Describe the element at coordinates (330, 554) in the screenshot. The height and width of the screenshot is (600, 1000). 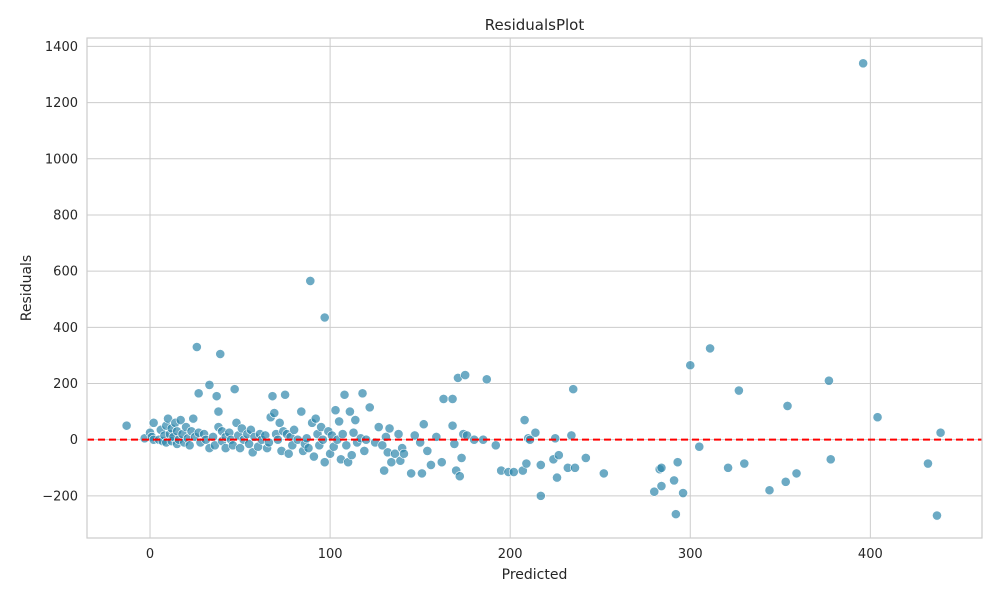
I see `x-tick-label: 100` at that location.